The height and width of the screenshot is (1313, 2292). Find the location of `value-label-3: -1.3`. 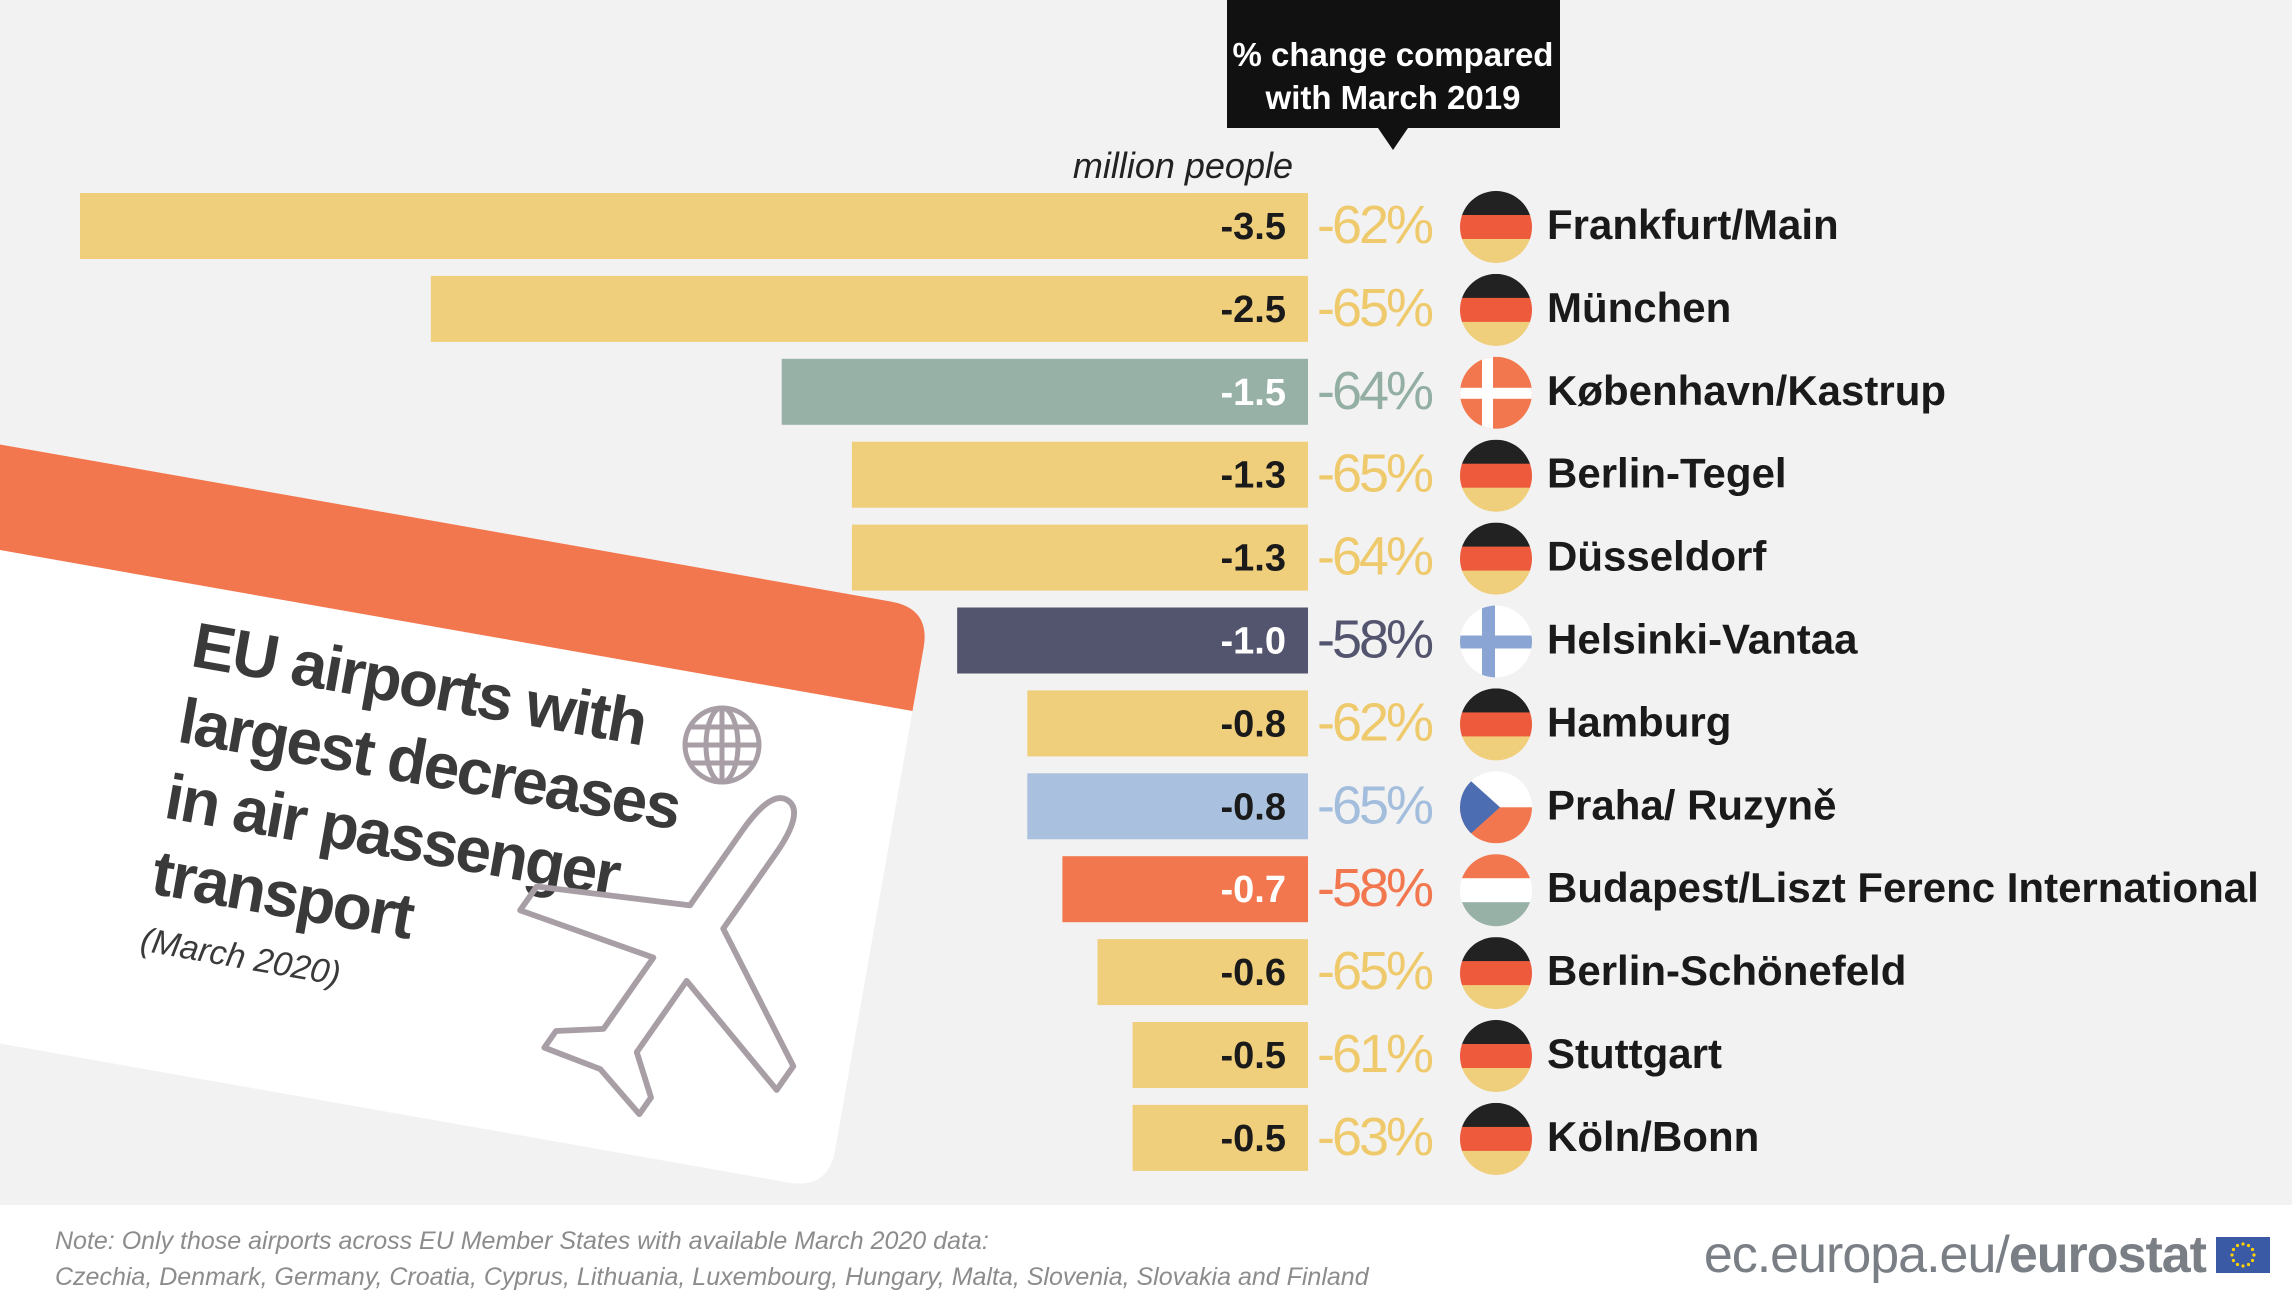

value-label-3: -1.3 is located at coordinates (1253, 476).